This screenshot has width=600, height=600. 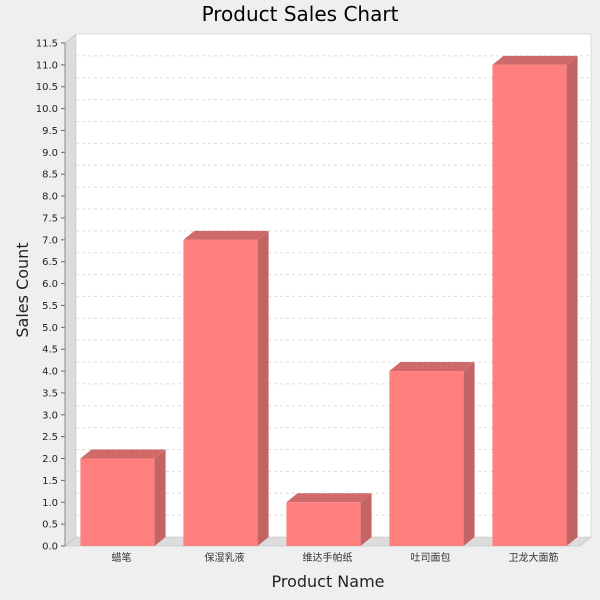 What do you see at coordinates (22, 289) in the screenshot?
I see `y-axis-title: Sales Count` at bounding box center [22, 289].